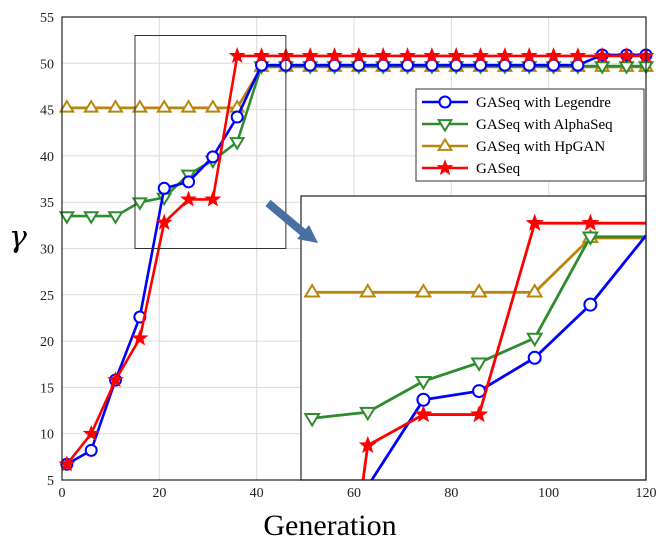  I want to click on x-tick-label: 100, so click(548, 493).